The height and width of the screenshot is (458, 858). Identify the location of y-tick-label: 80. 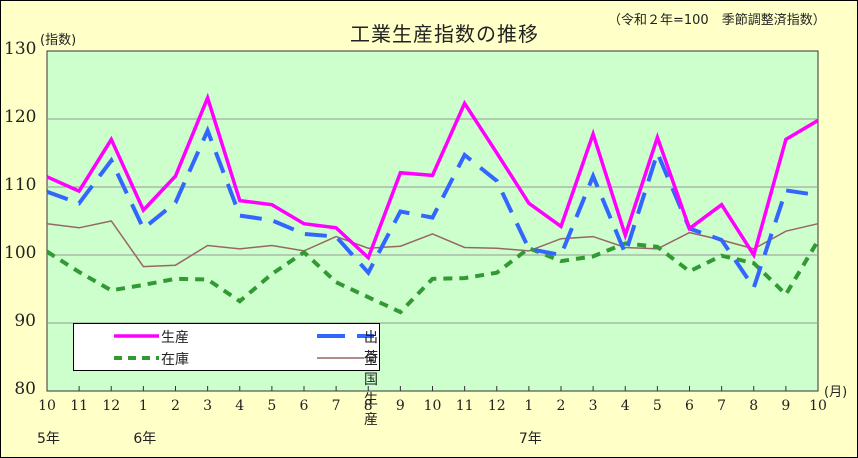
(25, 389).